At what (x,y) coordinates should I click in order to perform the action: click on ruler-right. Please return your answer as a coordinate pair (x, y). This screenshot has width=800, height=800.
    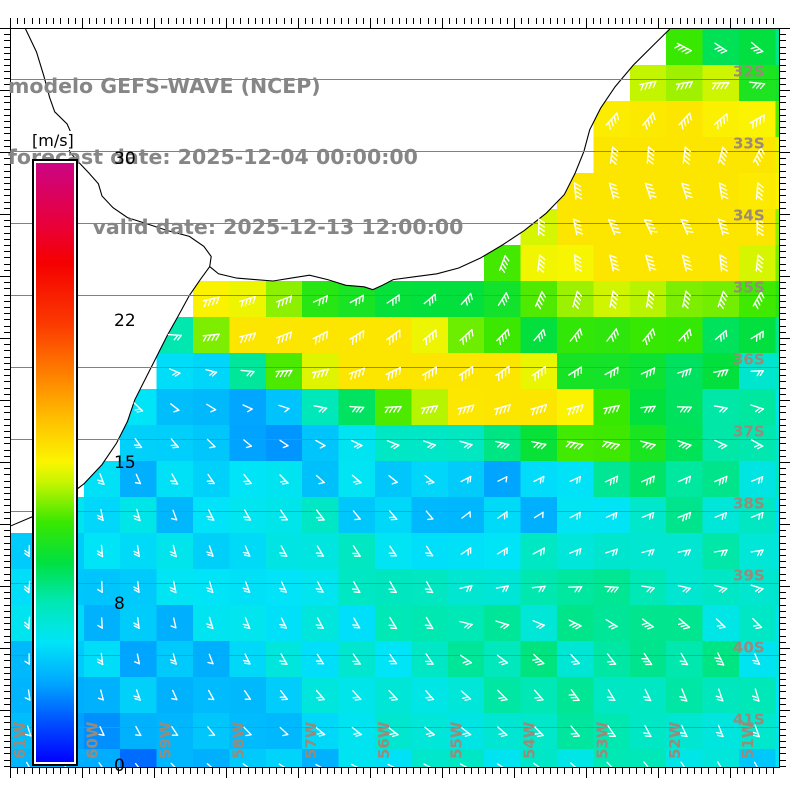
    Looking at the image, I should click on (786, 398).